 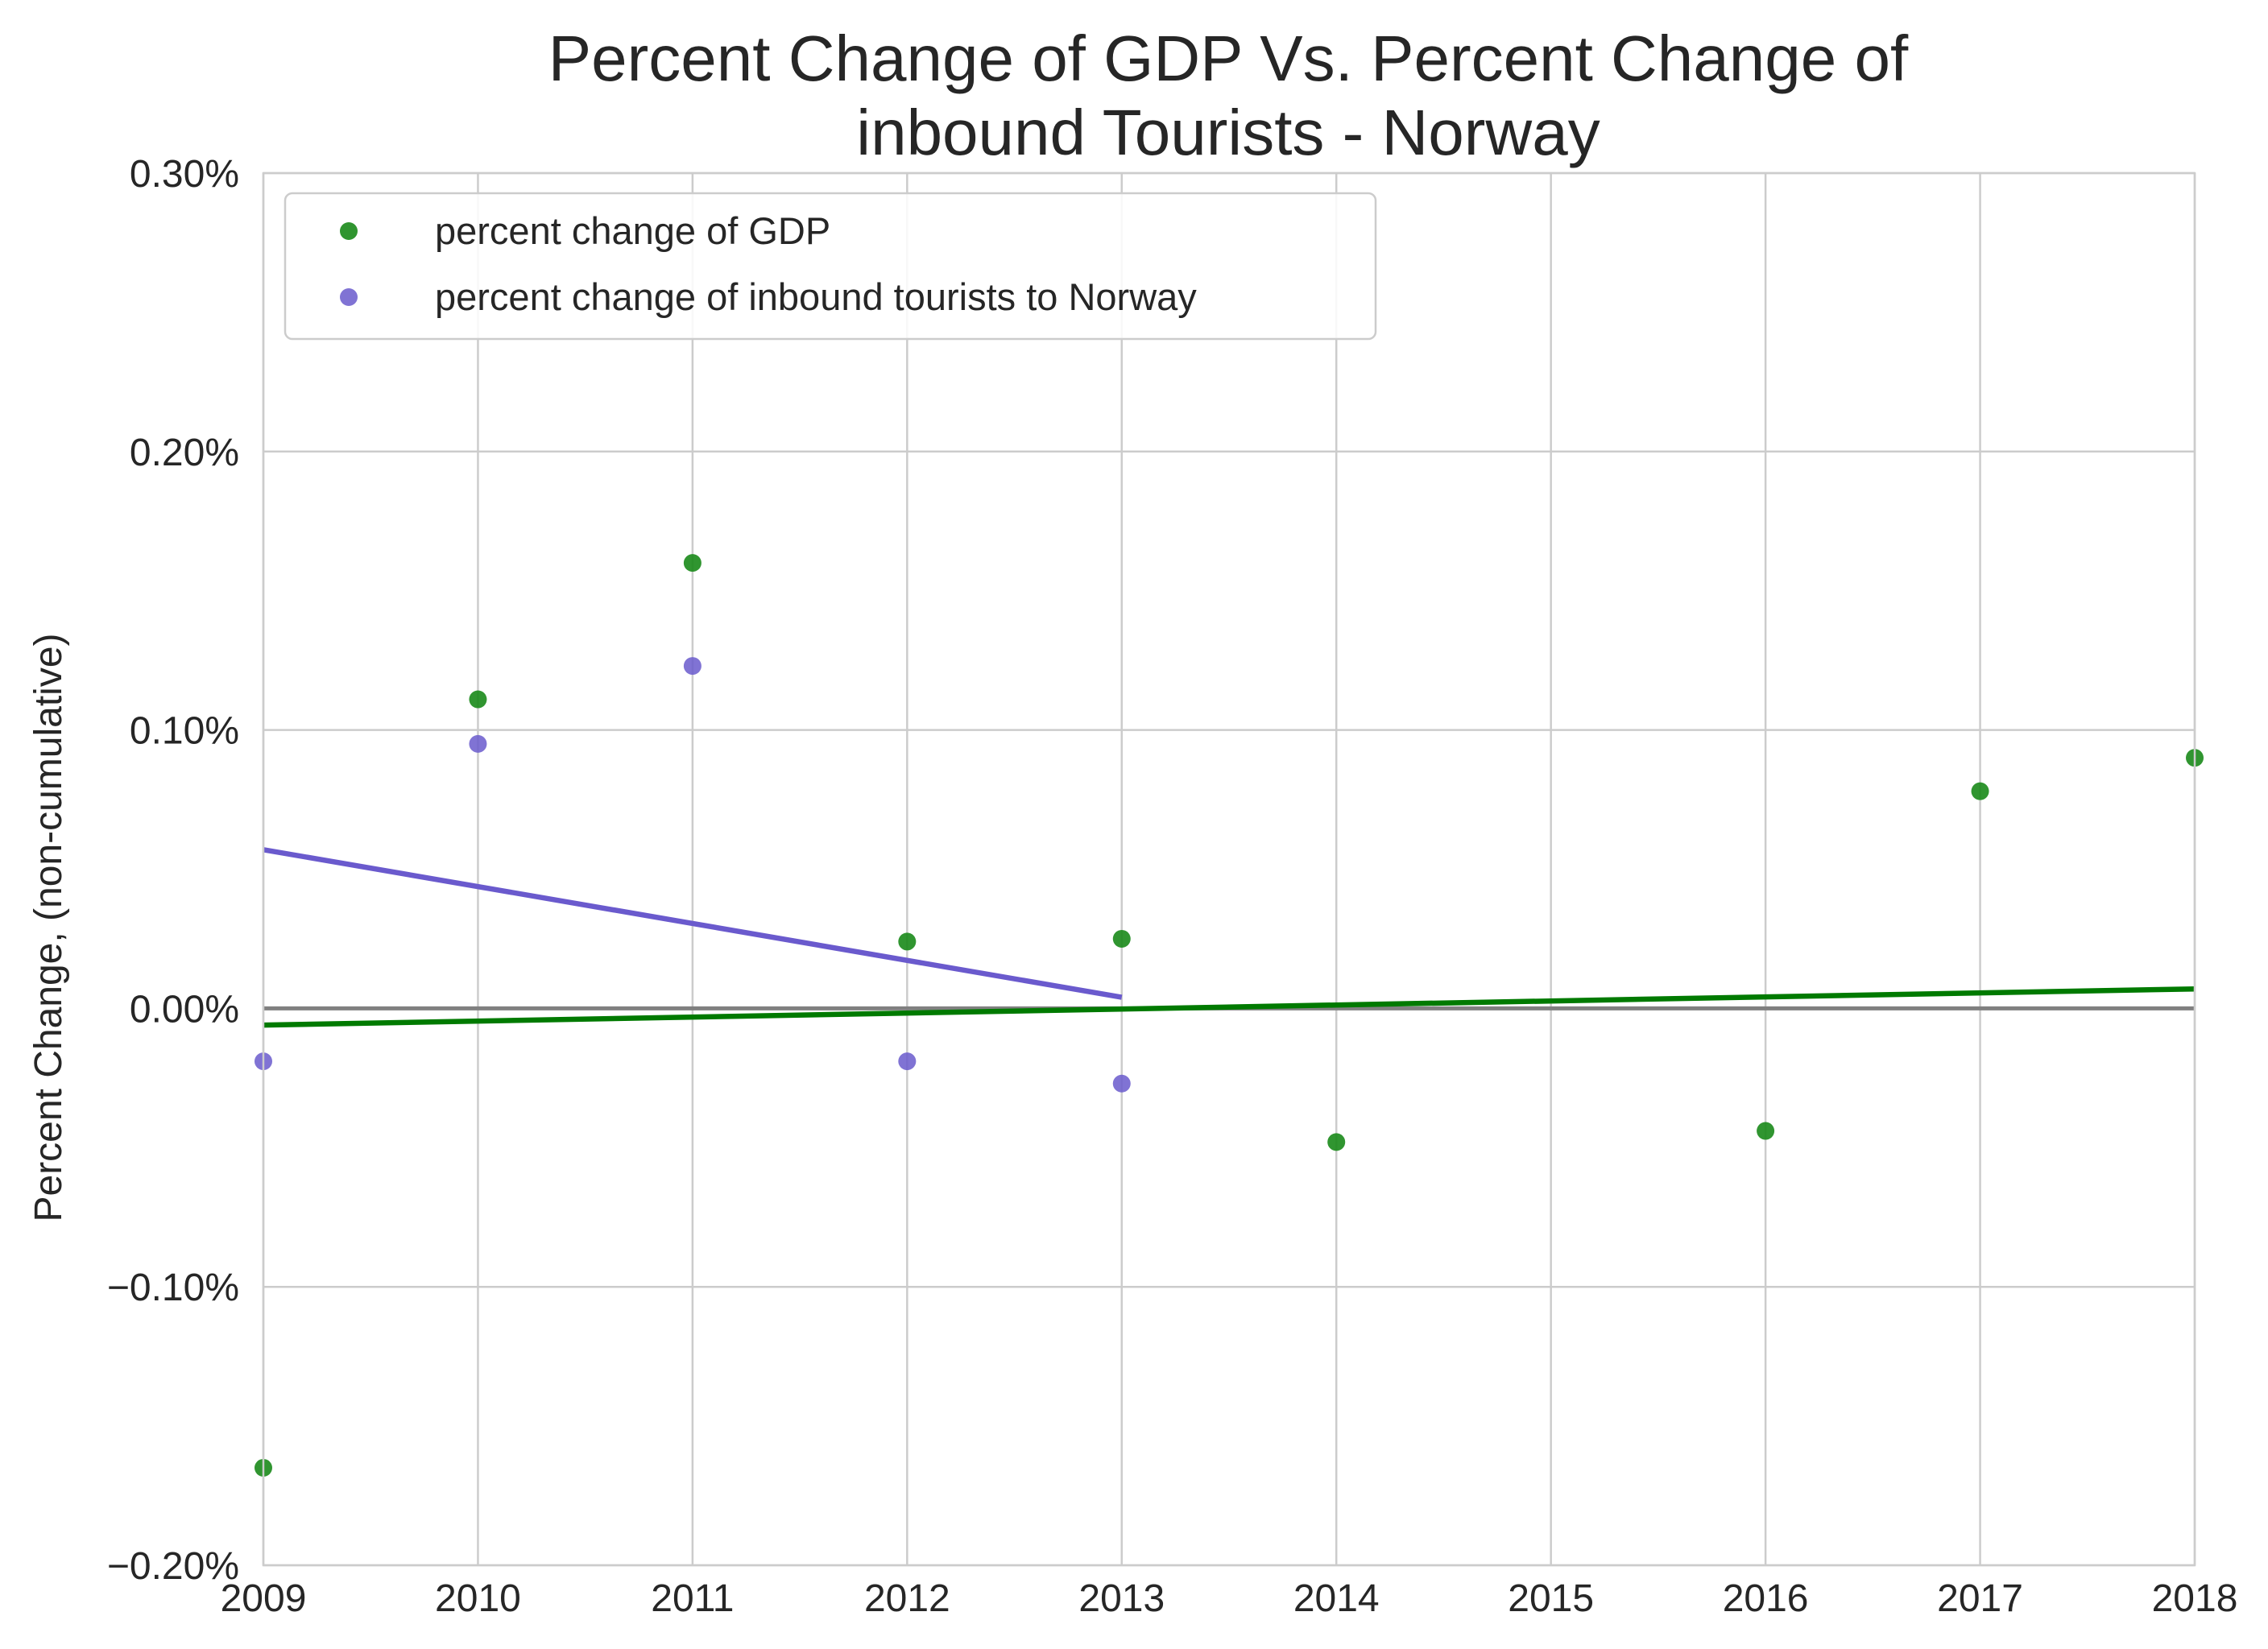 What do you see at coordinates (349, 231) in the screenshot?
I see `legend-marker-gdp` at bounding box center [349, 231].